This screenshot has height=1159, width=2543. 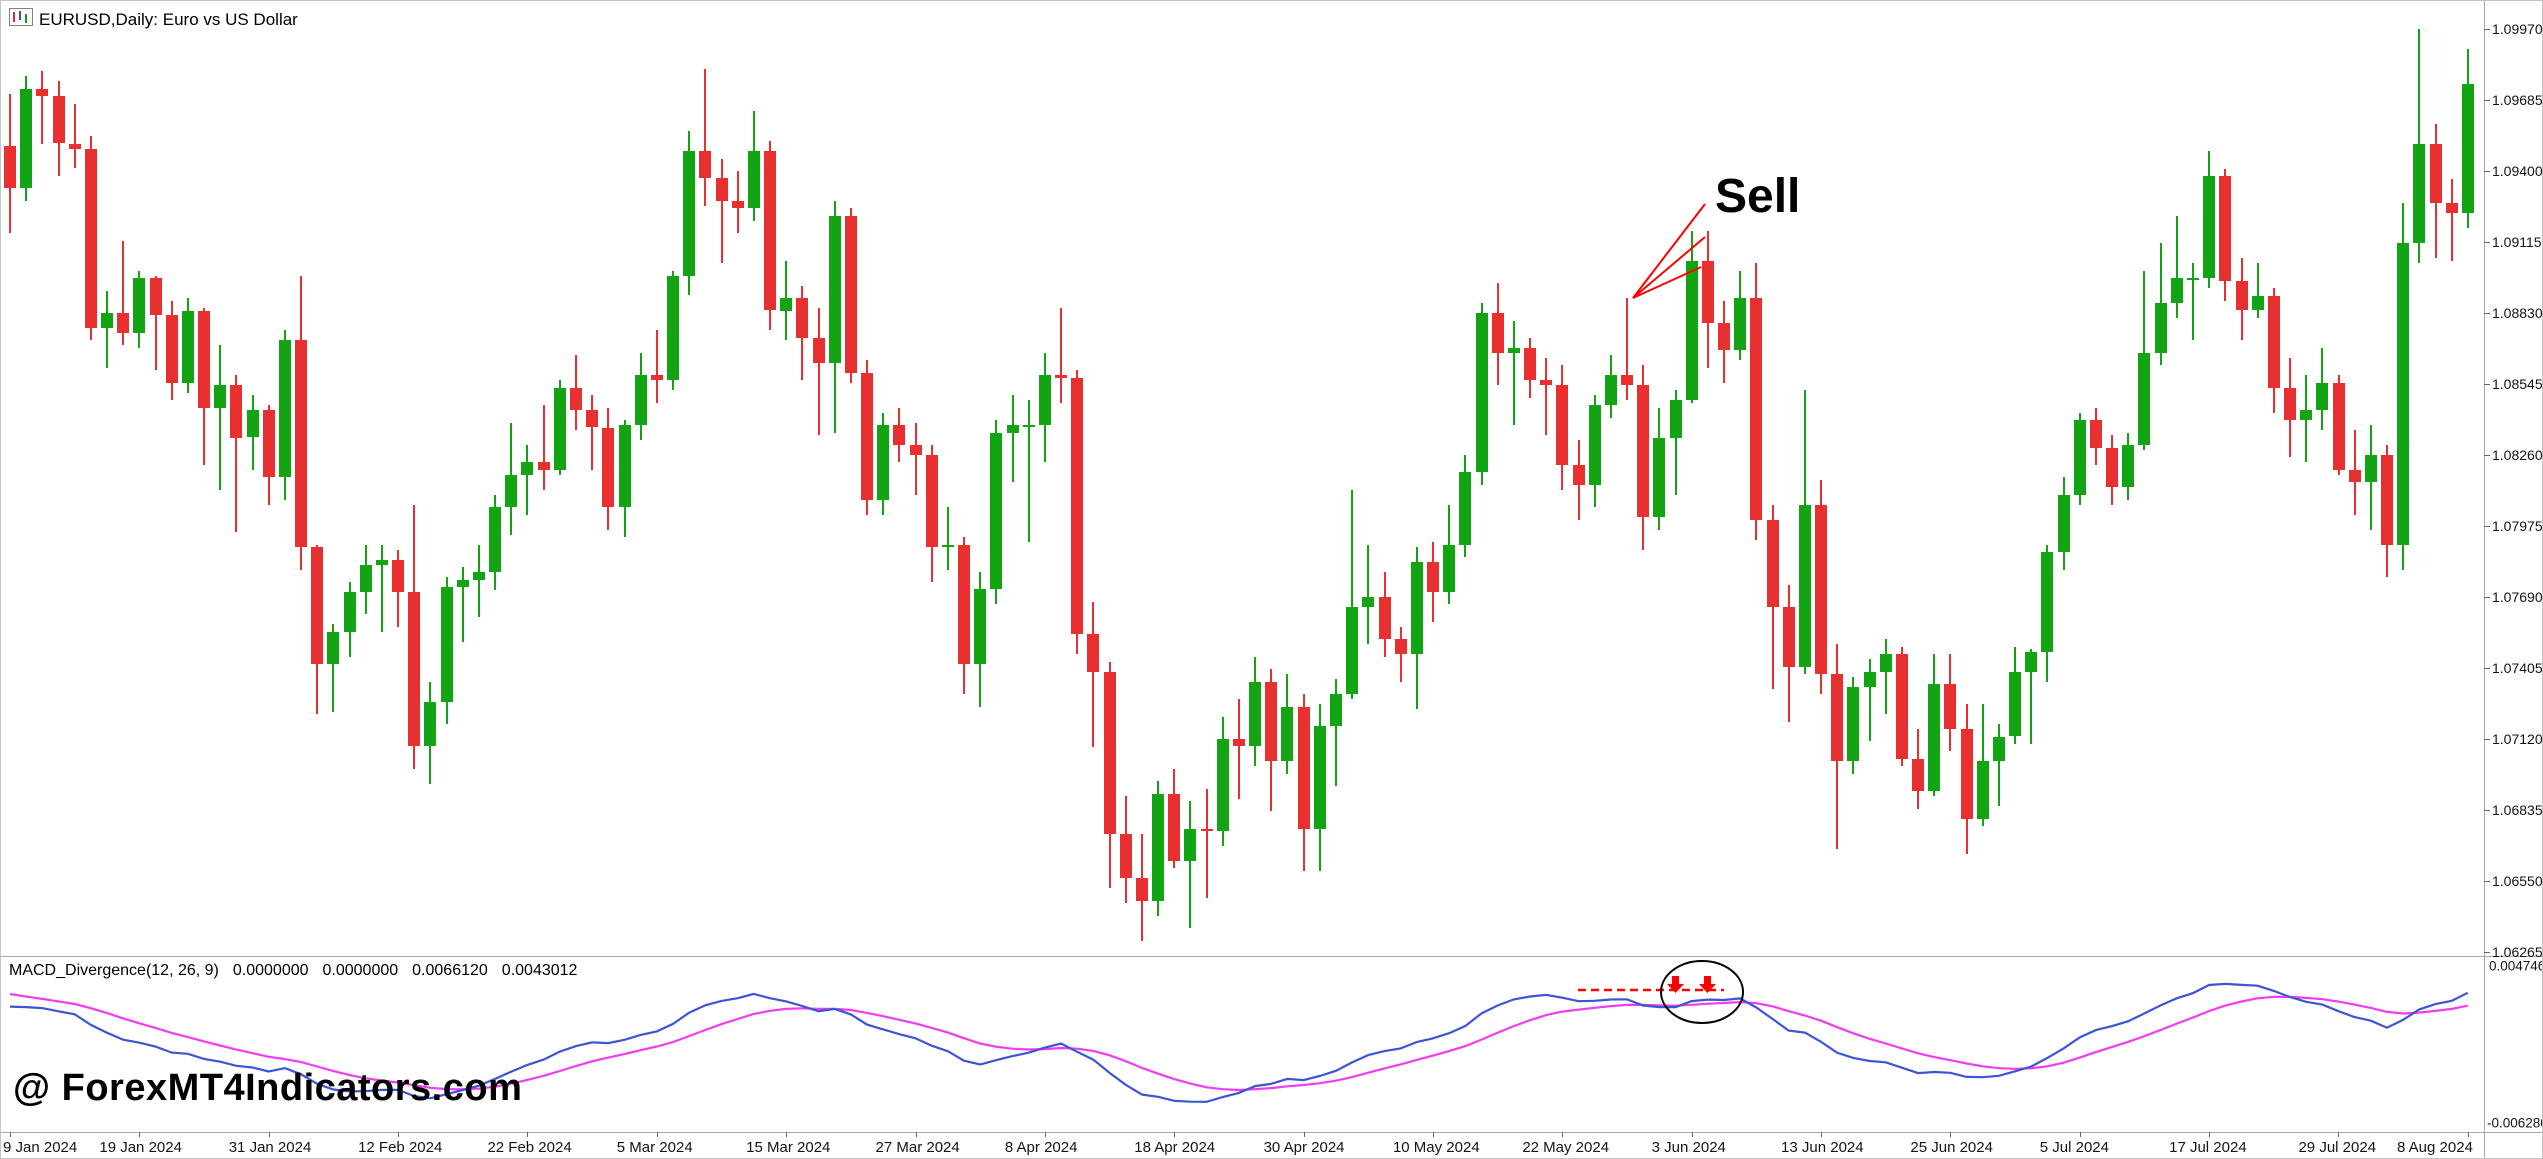 What do you see at coordinates (140, 1147) in the screenshot?
I see `time-axis-label: 19 Jan 2024` at bounding box center [140, 1147].